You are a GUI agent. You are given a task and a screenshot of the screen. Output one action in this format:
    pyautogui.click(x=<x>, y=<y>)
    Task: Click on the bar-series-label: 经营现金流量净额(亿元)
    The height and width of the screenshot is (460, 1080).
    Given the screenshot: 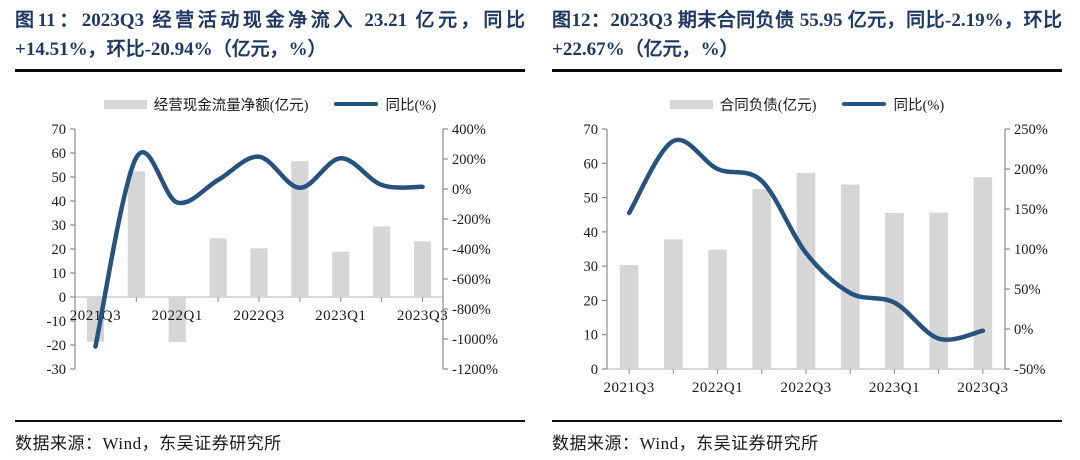 What is the action you would take?
    pyautogui.click(x=231, y=105)
    